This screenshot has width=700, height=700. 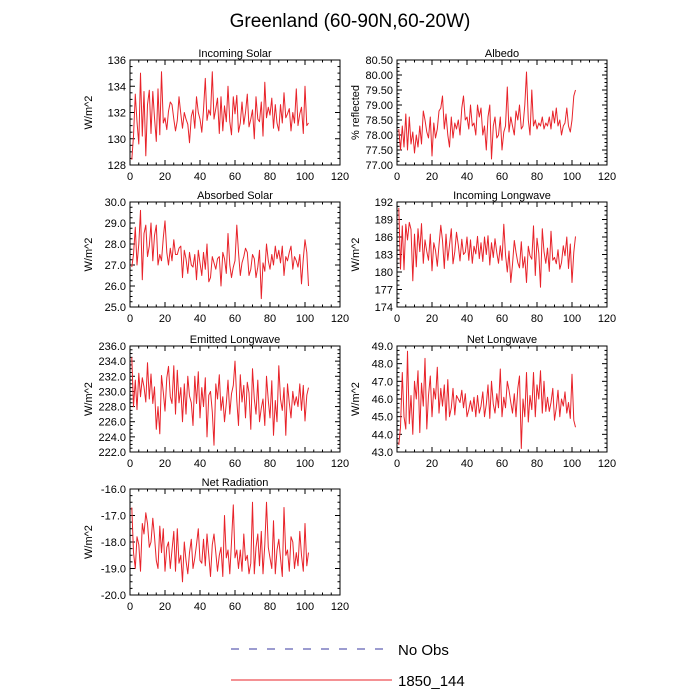 What do you see at coordinates (235, 177) in the screenshot?
I see `x-tick-label-incoming-solar: 60` at bounding box center [235, 177].